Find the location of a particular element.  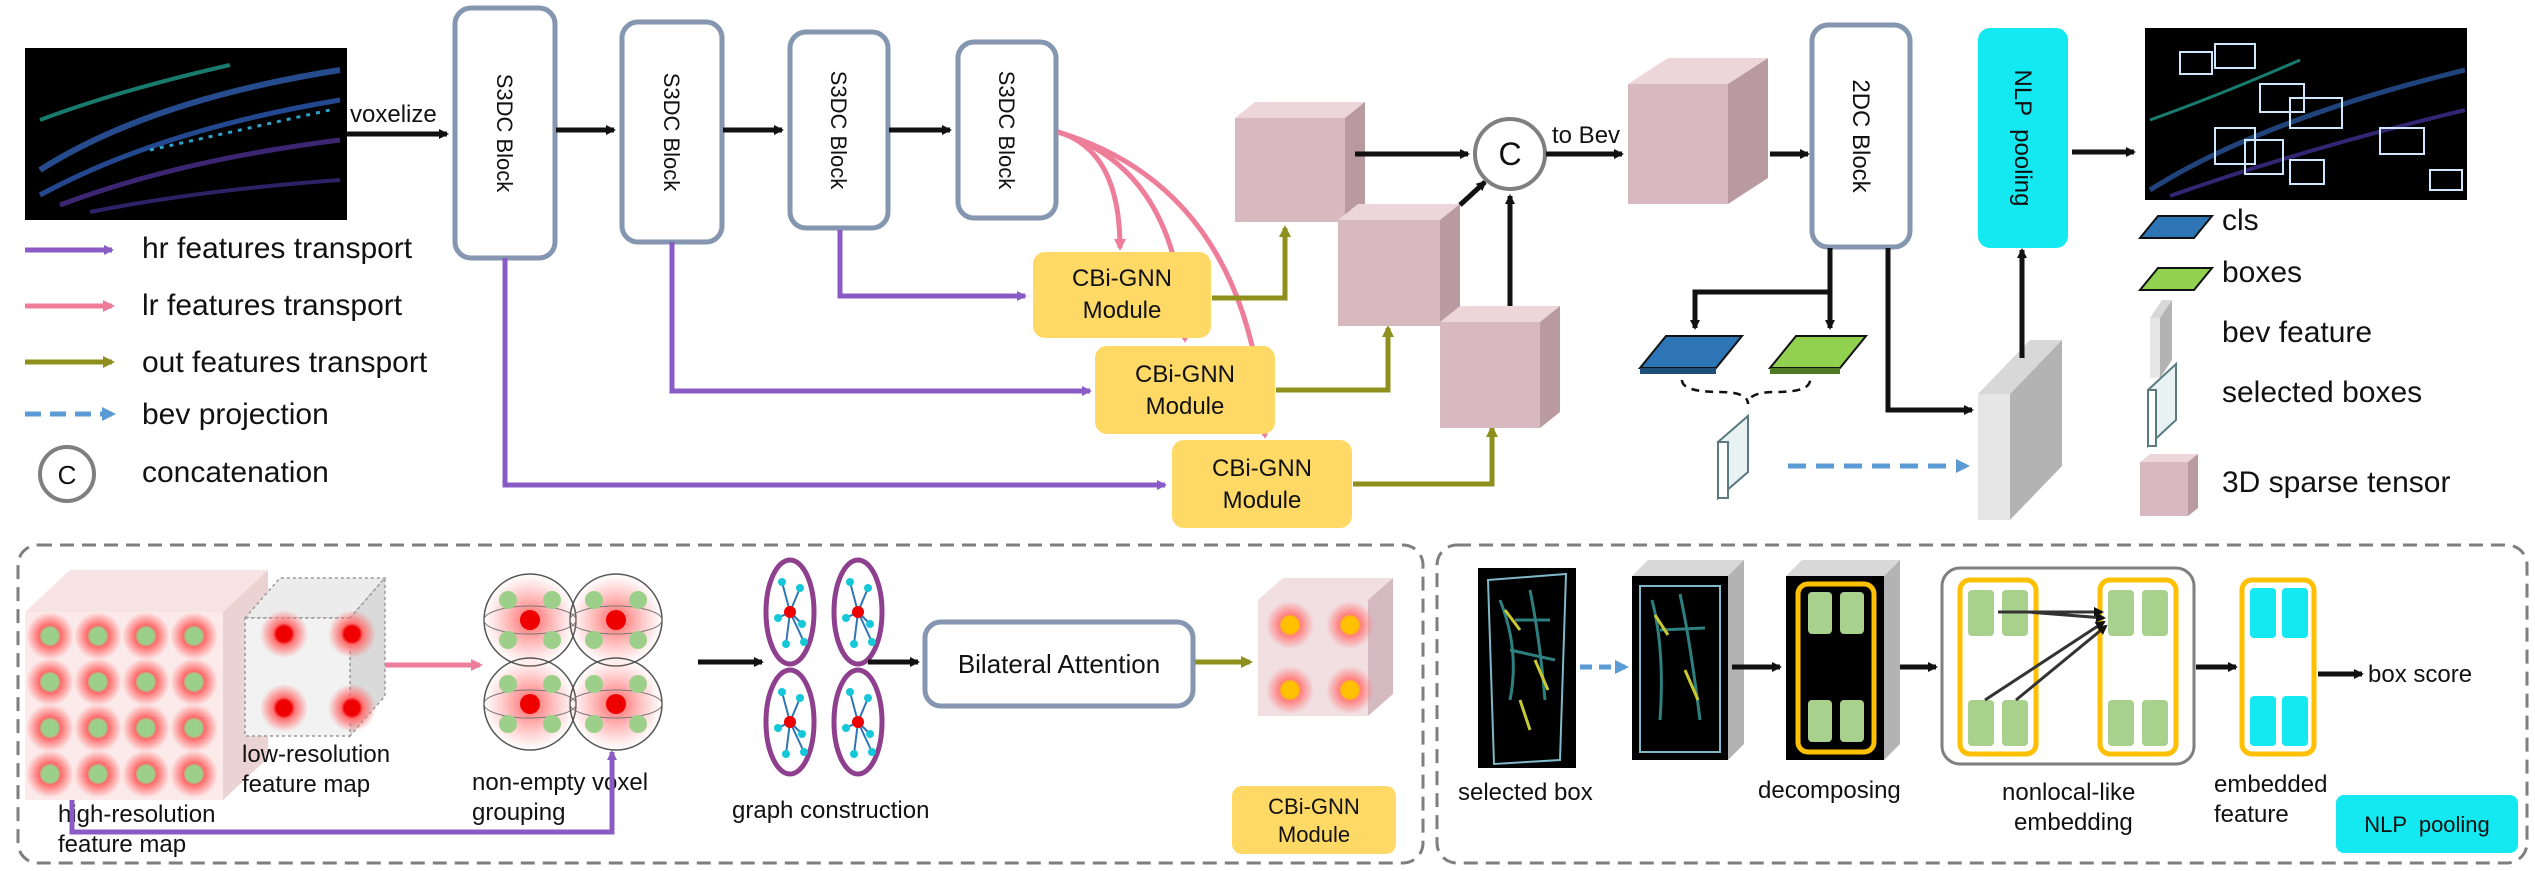

high-res-feature-map is located at coordinates (146, 685).